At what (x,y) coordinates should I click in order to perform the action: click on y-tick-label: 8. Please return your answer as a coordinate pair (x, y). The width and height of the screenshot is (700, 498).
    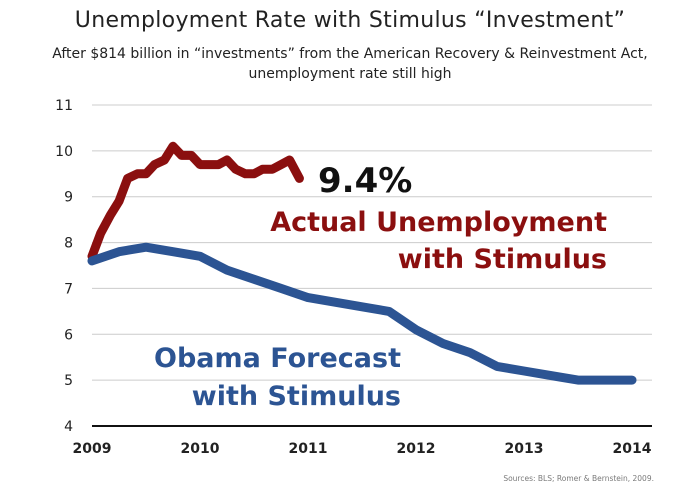
    Looking at the image, I should click on (68, 244).